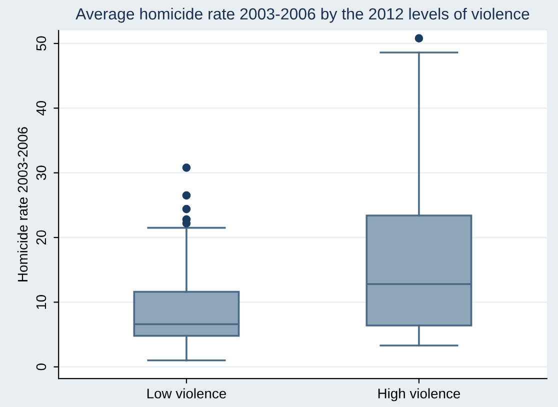 The image size is (558, 407). What do you see at coordinates (419, 395) in the screenshot?
I see `x-tick-label: High violence` at bounding box center [419, 395].